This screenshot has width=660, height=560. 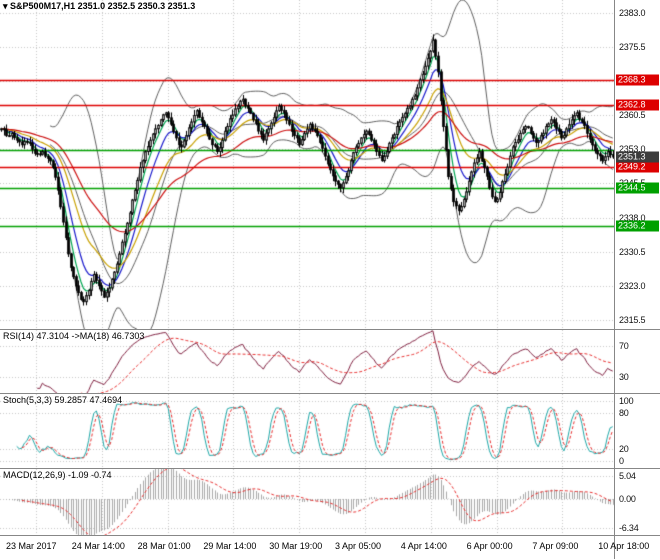 What do you see at coordinates (637, 80) in the screenshot?
I see `price-line-tag: 2368.3` at bounding box center [637, 80].